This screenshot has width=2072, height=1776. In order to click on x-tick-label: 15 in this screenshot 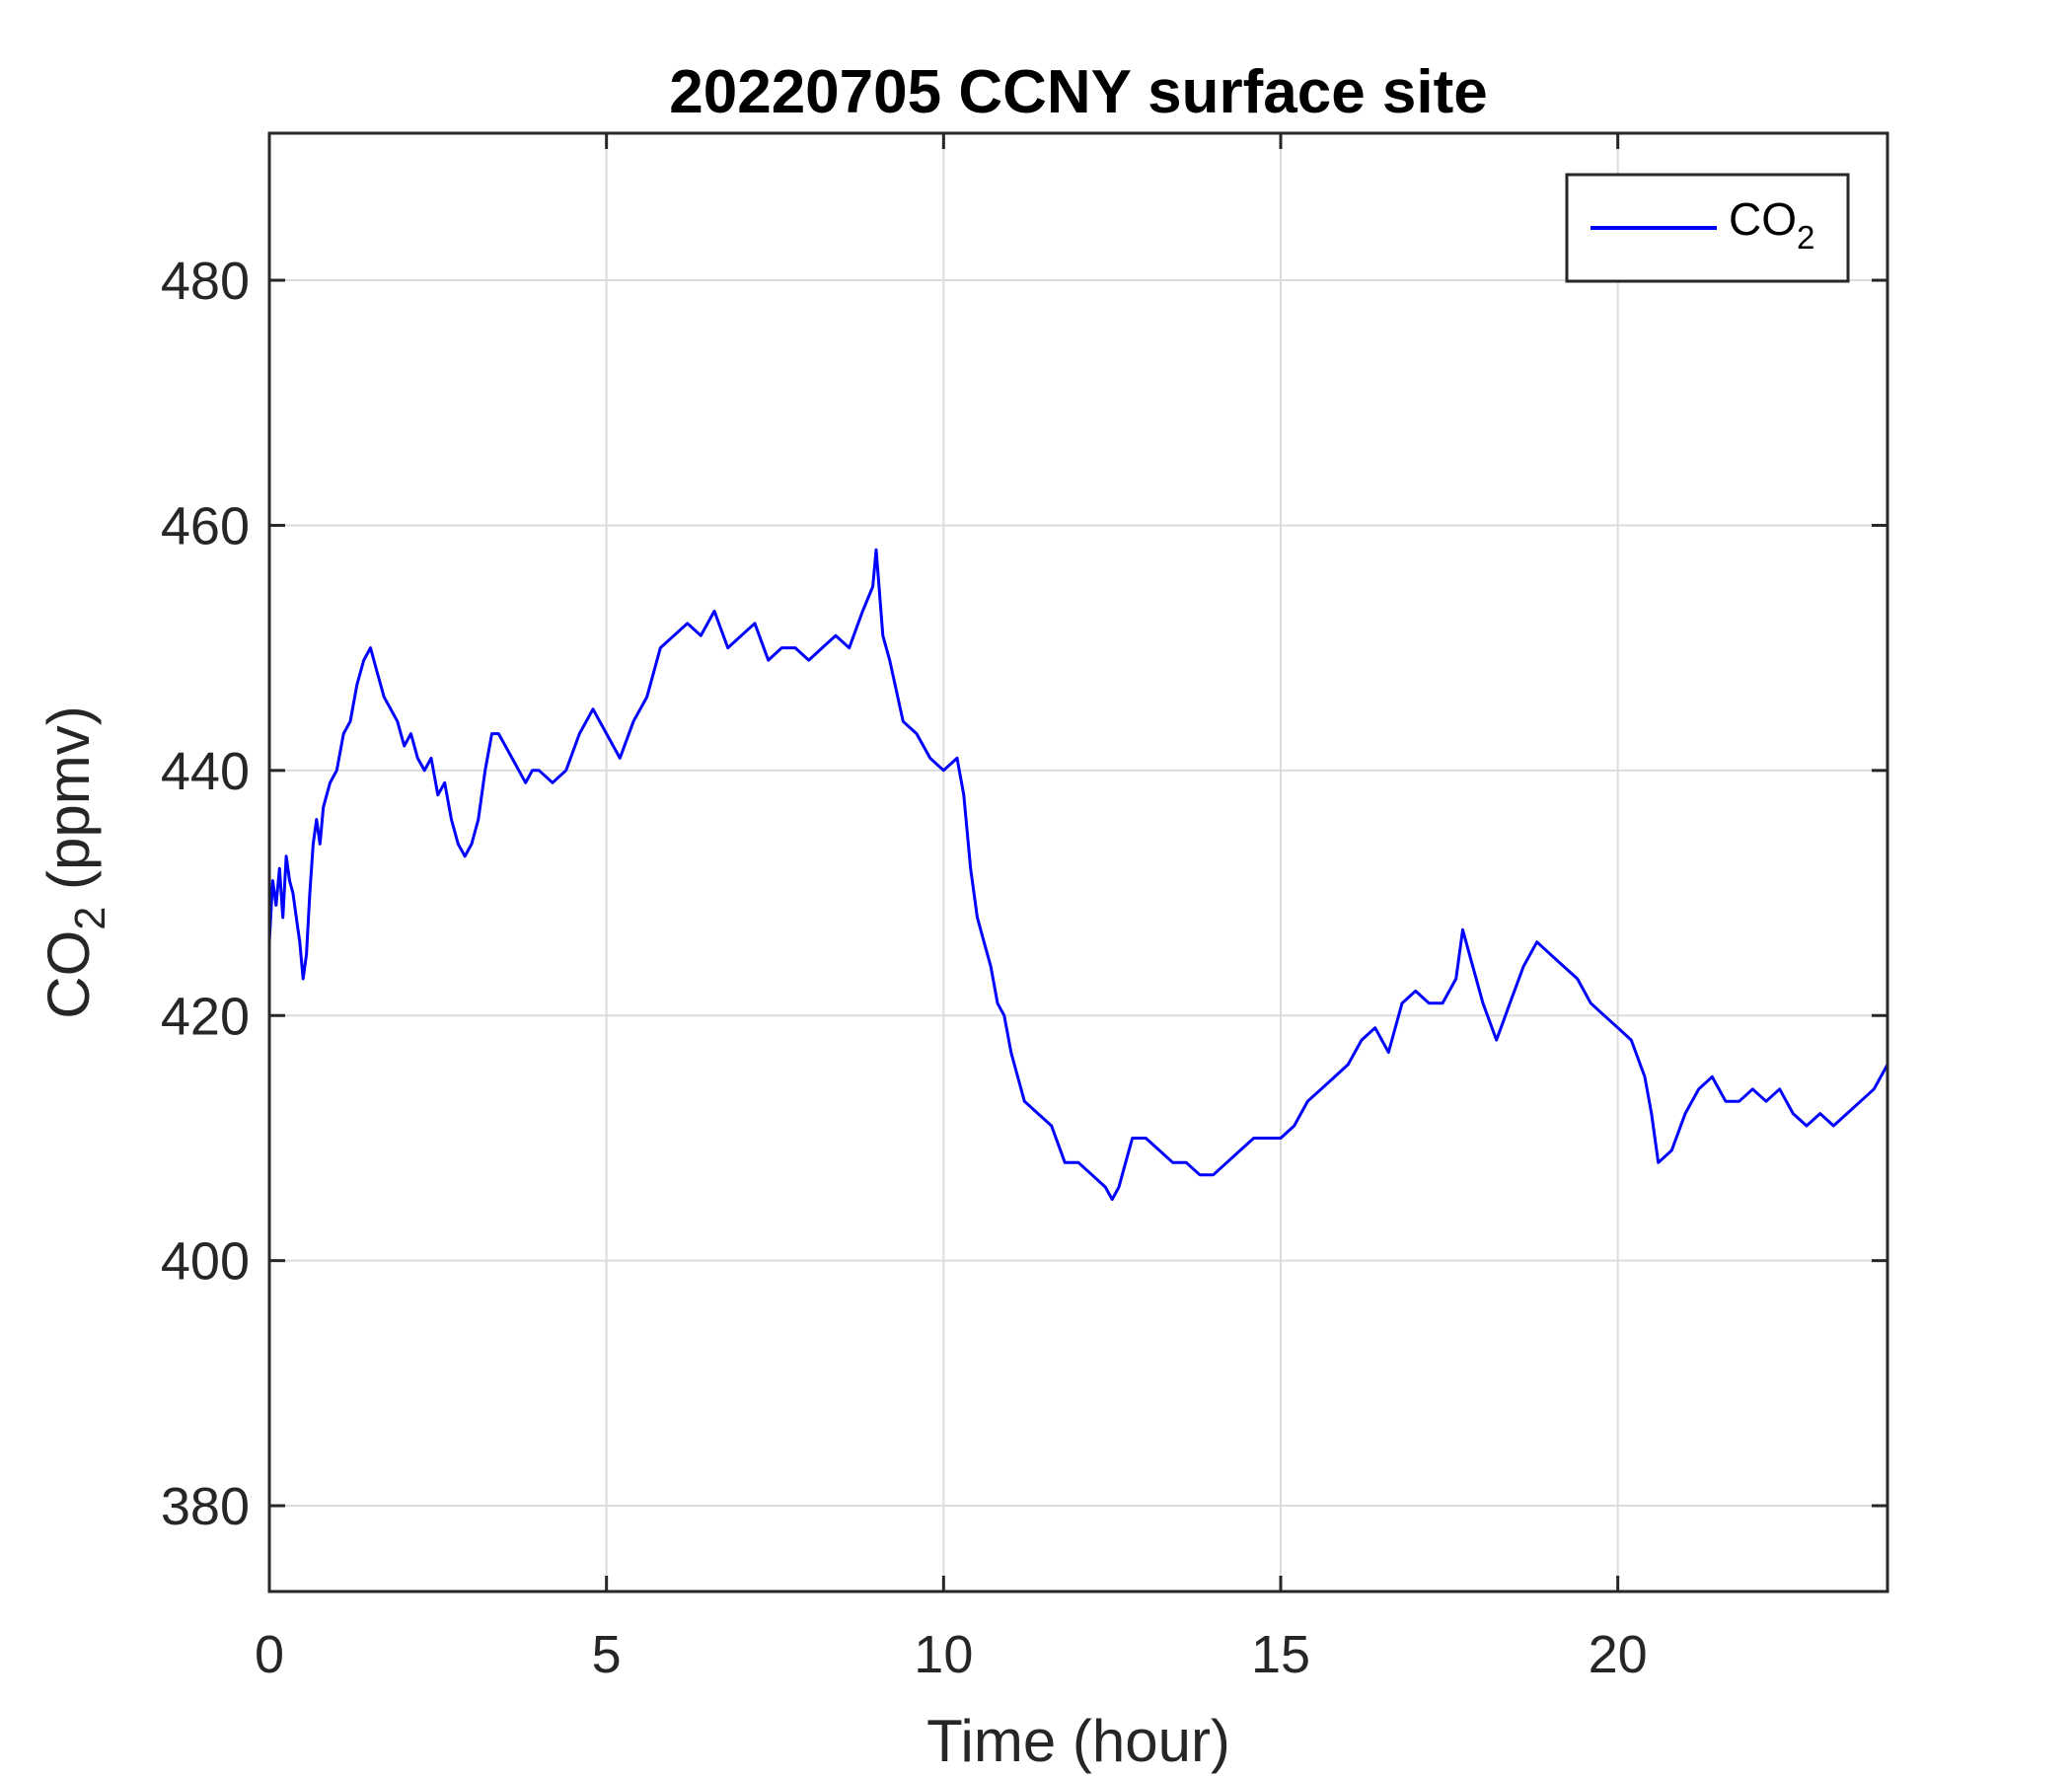, I will do `click(1281, 1655)`.